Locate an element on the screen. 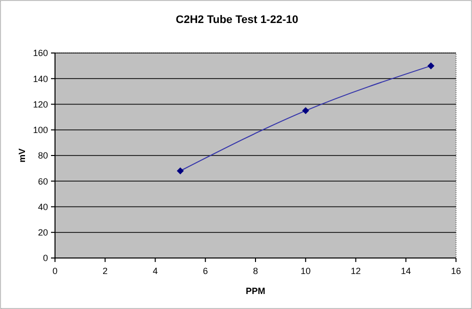 This screenshot has height=309, width=472. y-tick-label: 160 is located at coordinates (40, 53).